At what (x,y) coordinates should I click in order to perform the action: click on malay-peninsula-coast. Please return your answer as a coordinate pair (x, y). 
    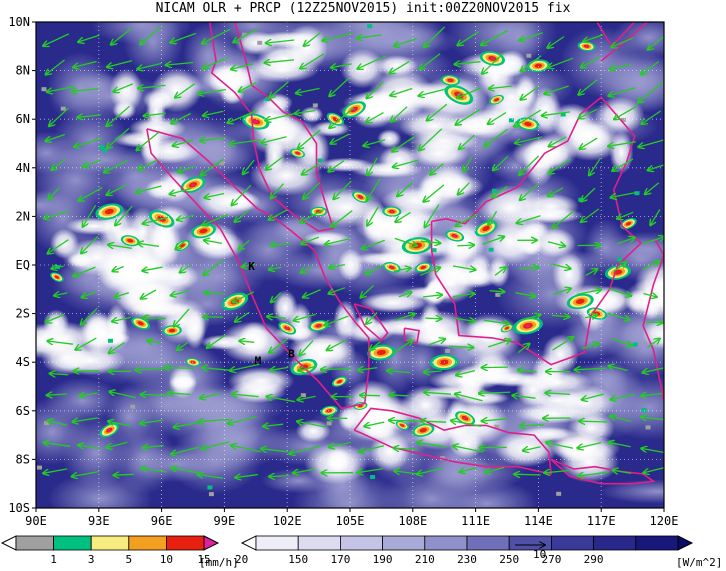
    Looking at the image, I should click on (271, 127).